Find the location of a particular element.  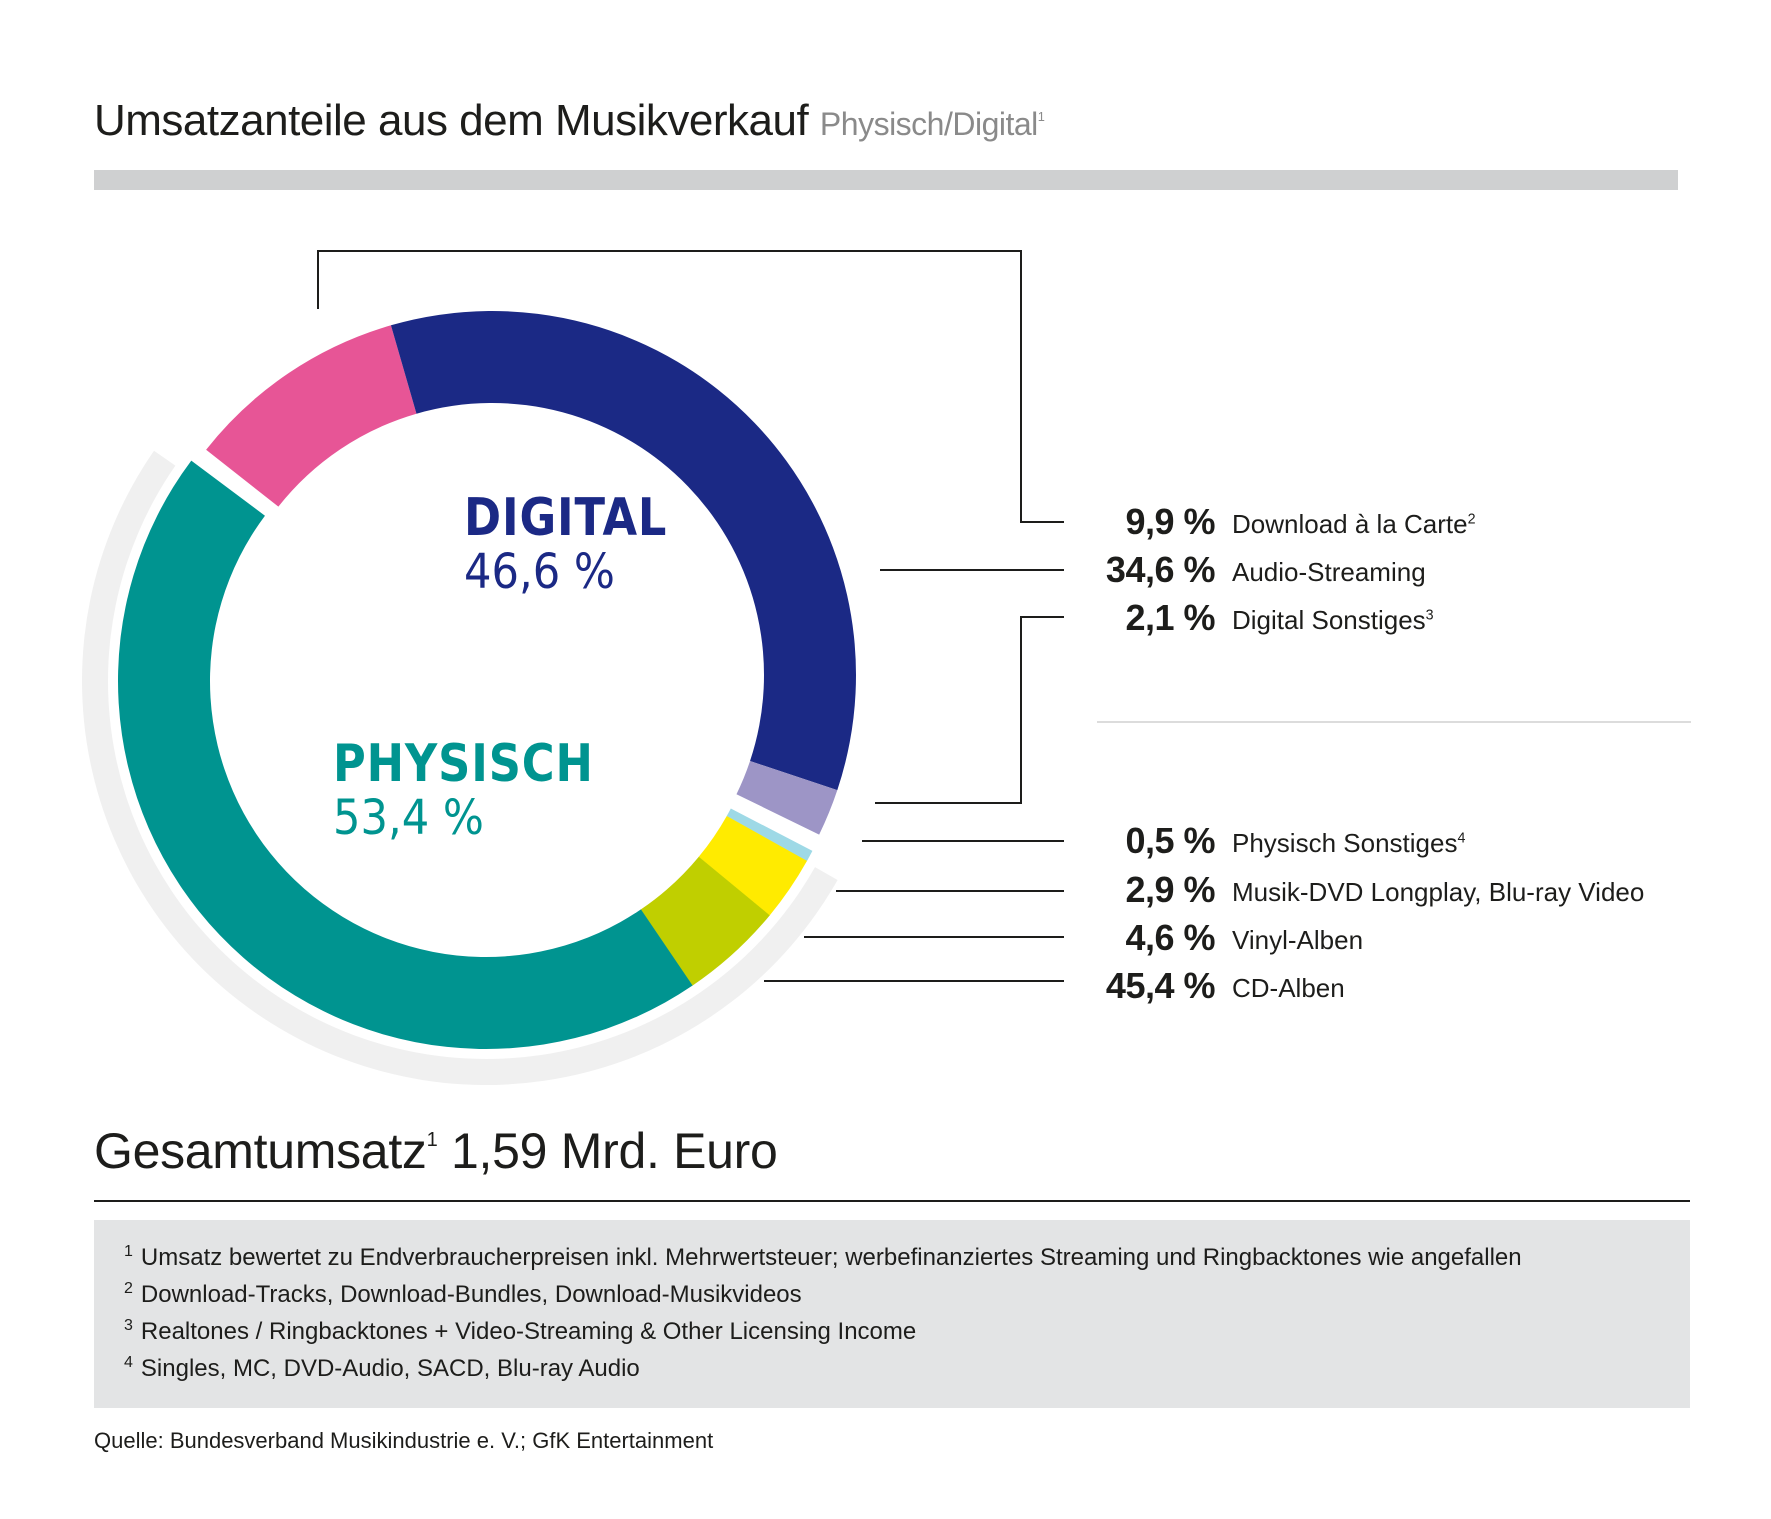

digital-label: DIGITAL is located at coordinates (566, 518).